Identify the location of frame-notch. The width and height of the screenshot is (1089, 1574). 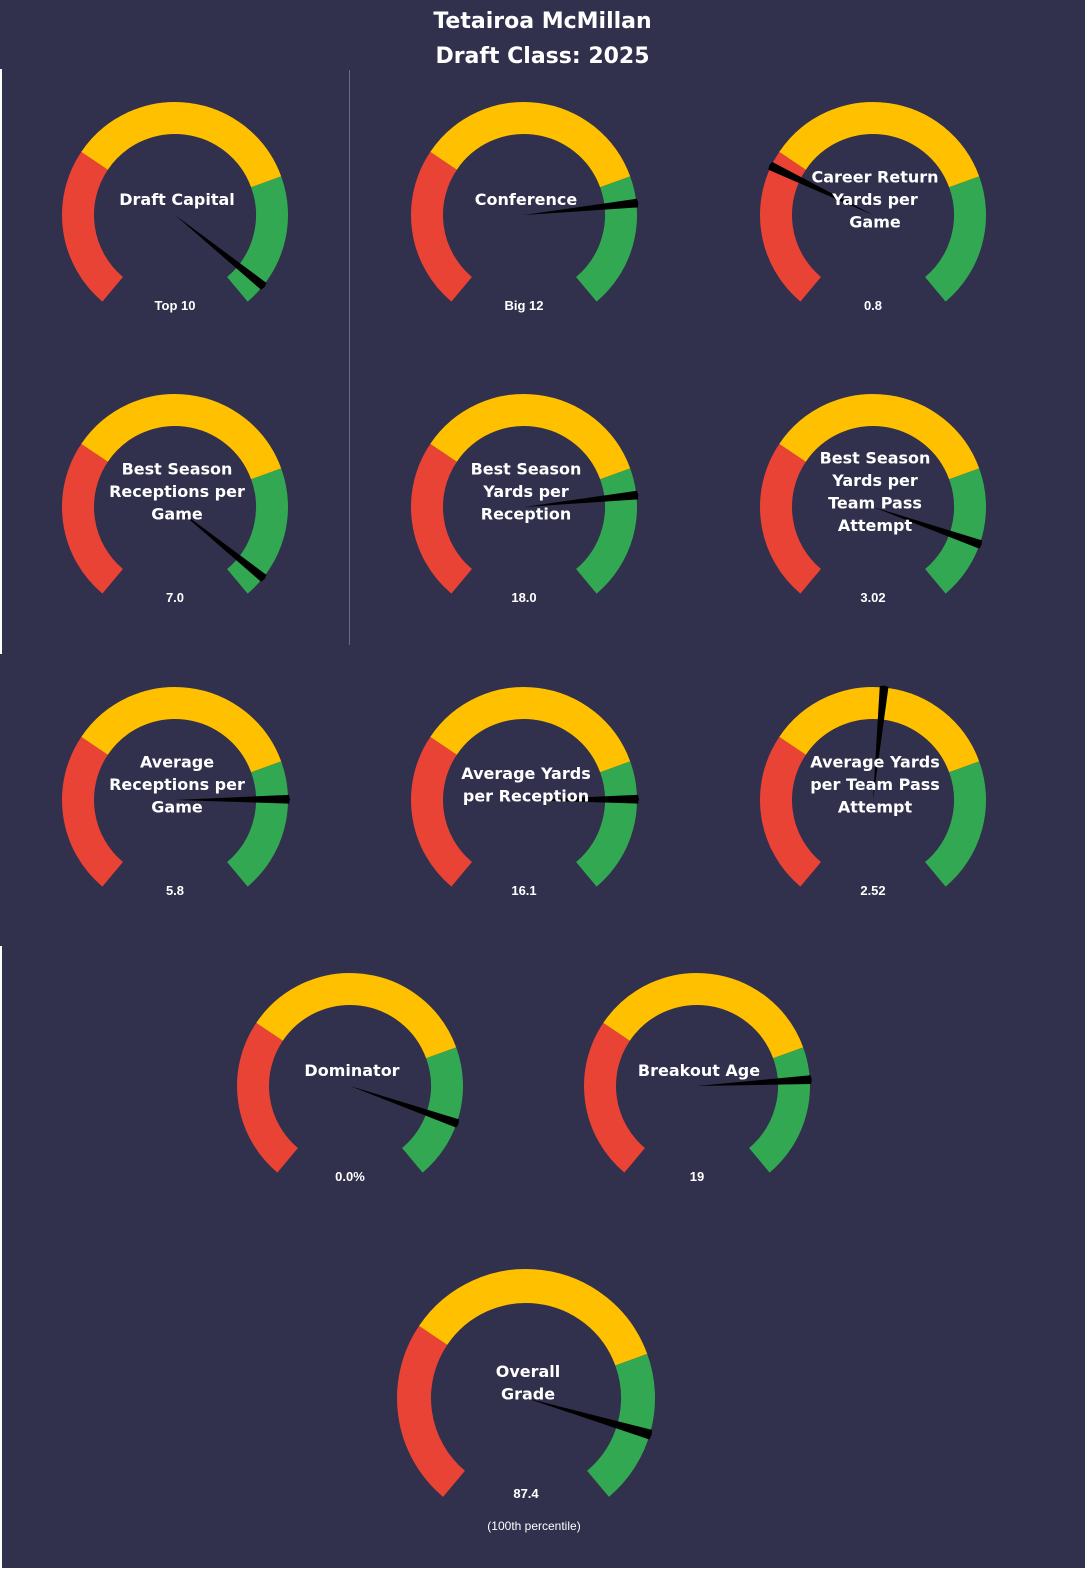
(1, 1257).